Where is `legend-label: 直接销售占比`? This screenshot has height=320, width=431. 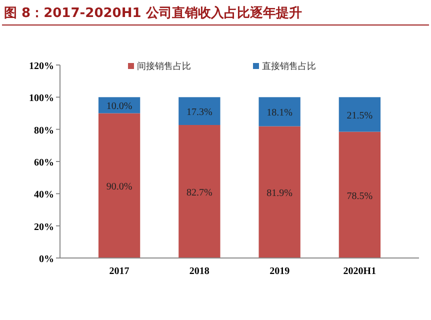
legend-label: 直接销售占比 is located at coordinates (289, 66).